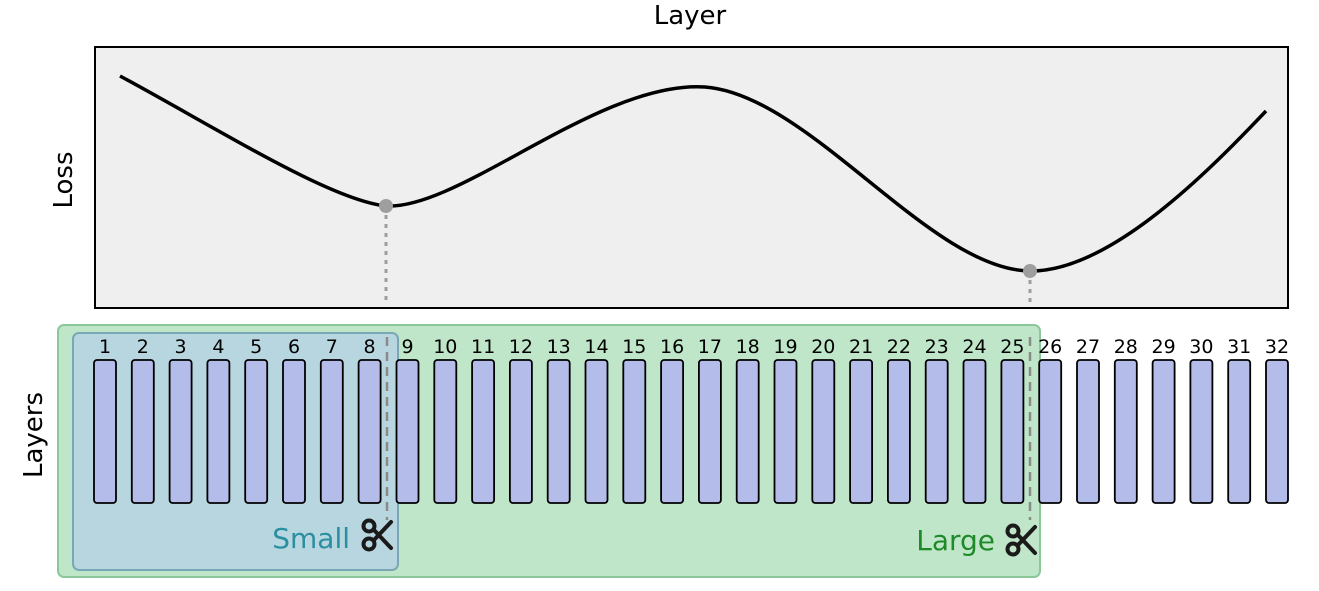  Describe the element at coordinates (823, 347) in the screenshot. I see `layer-number: 20` at that location.